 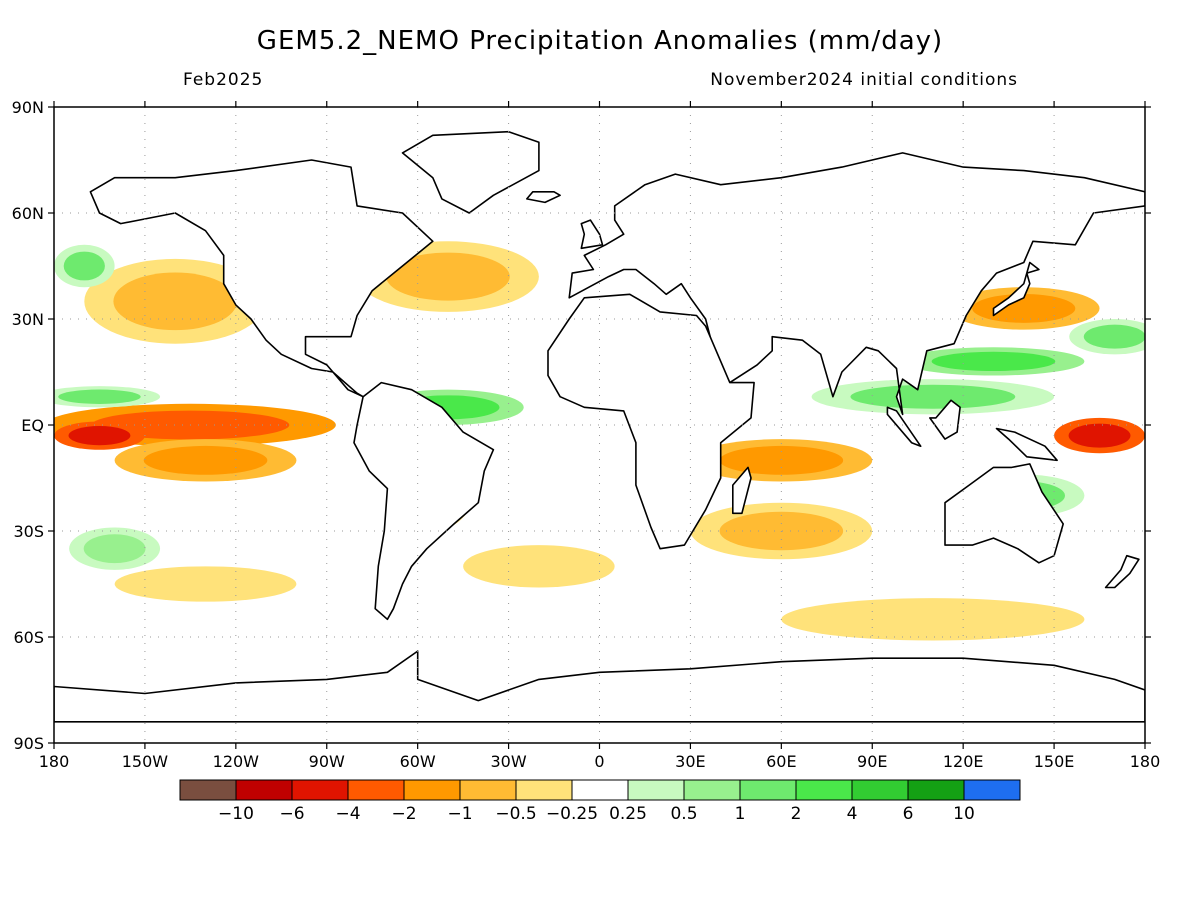 I want to click on land-borneo, so click(x=945, y=419).